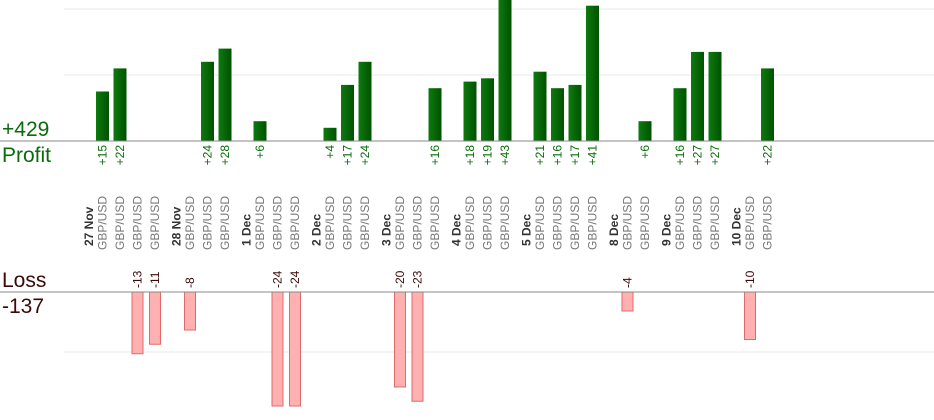 This screenshot has height=420, width=934. What do you see at coordinates (103, 155) in the screenshot?
I see `profit-value-label: +15` at bounding box center [103, 155].